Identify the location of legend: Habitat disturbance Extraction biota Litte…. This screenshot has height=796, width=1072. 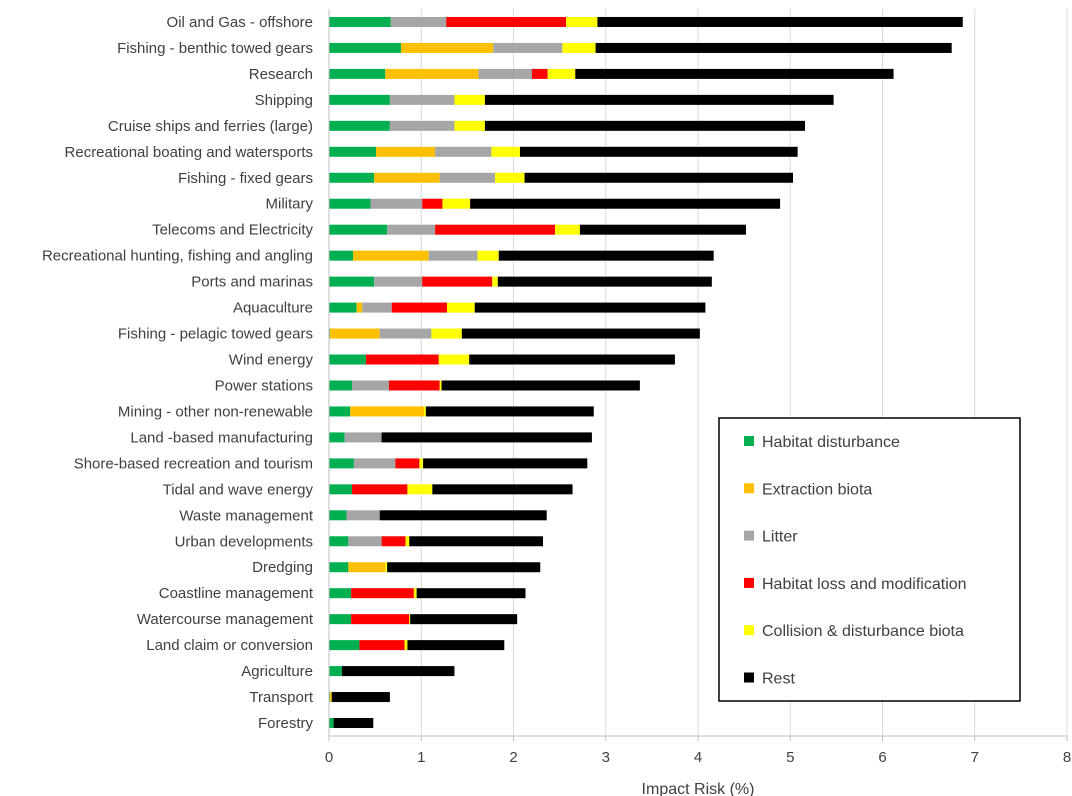
(869, 559).